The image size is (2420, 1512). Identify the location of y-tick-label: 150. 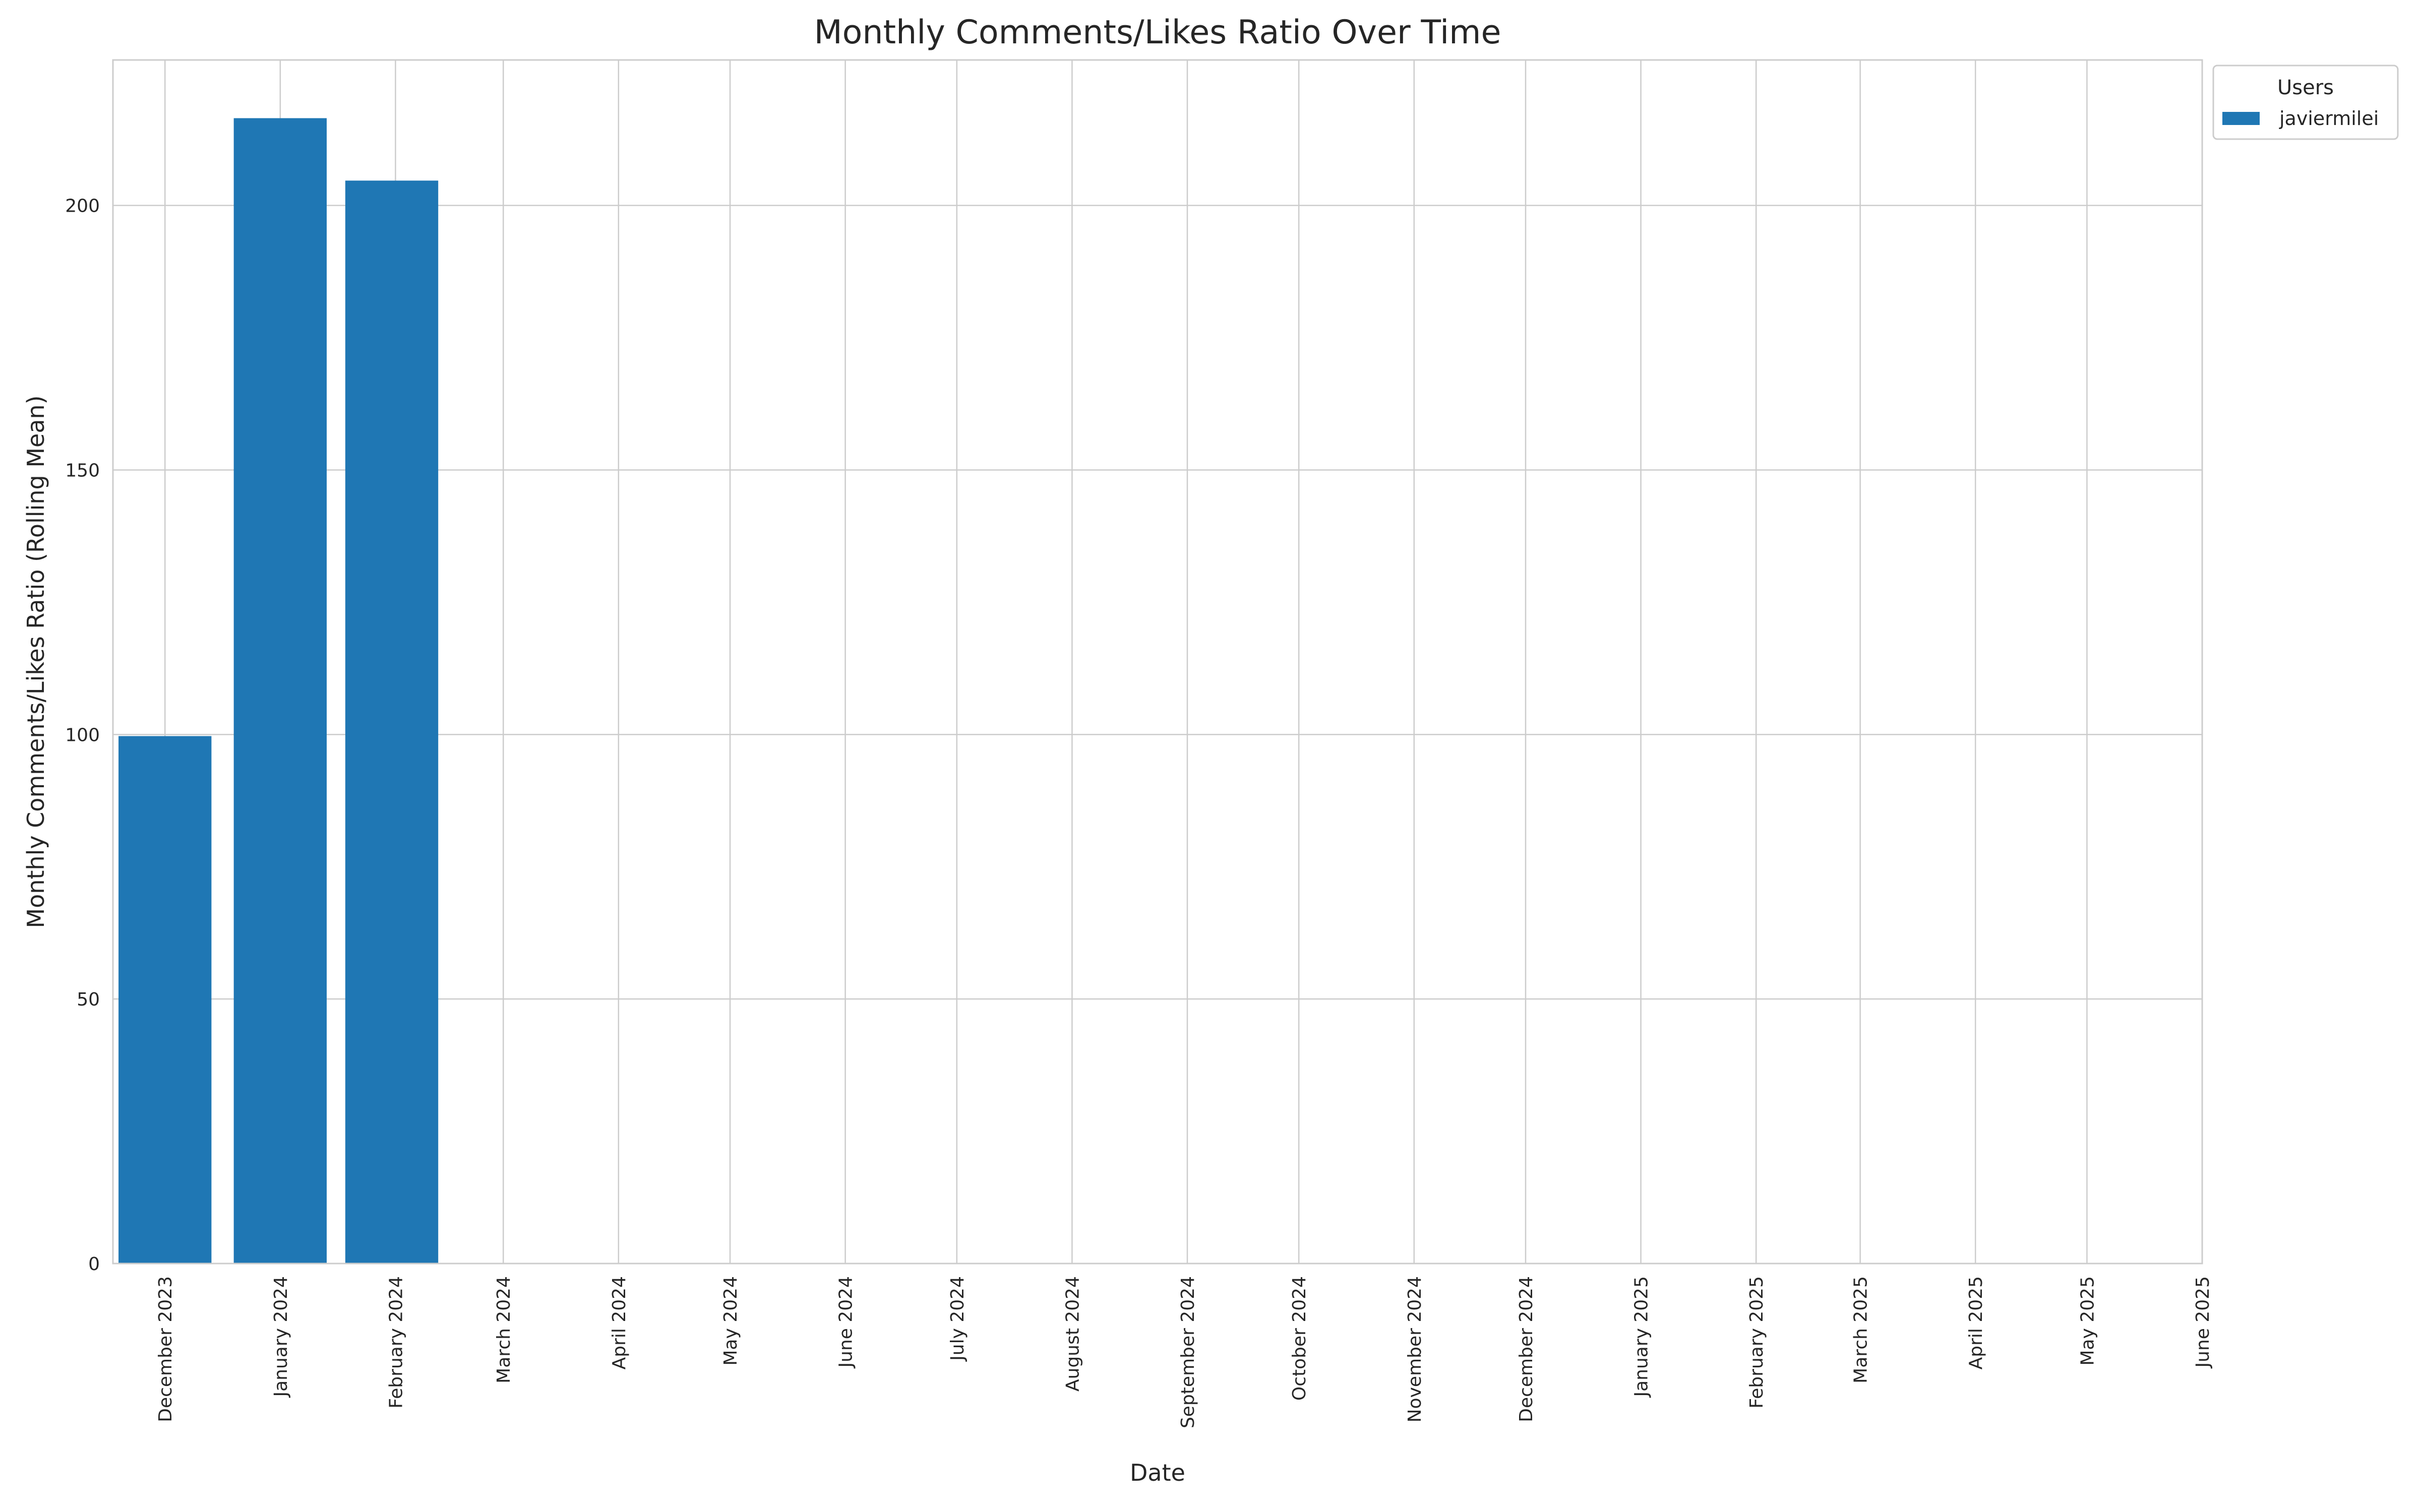
(82, 470).